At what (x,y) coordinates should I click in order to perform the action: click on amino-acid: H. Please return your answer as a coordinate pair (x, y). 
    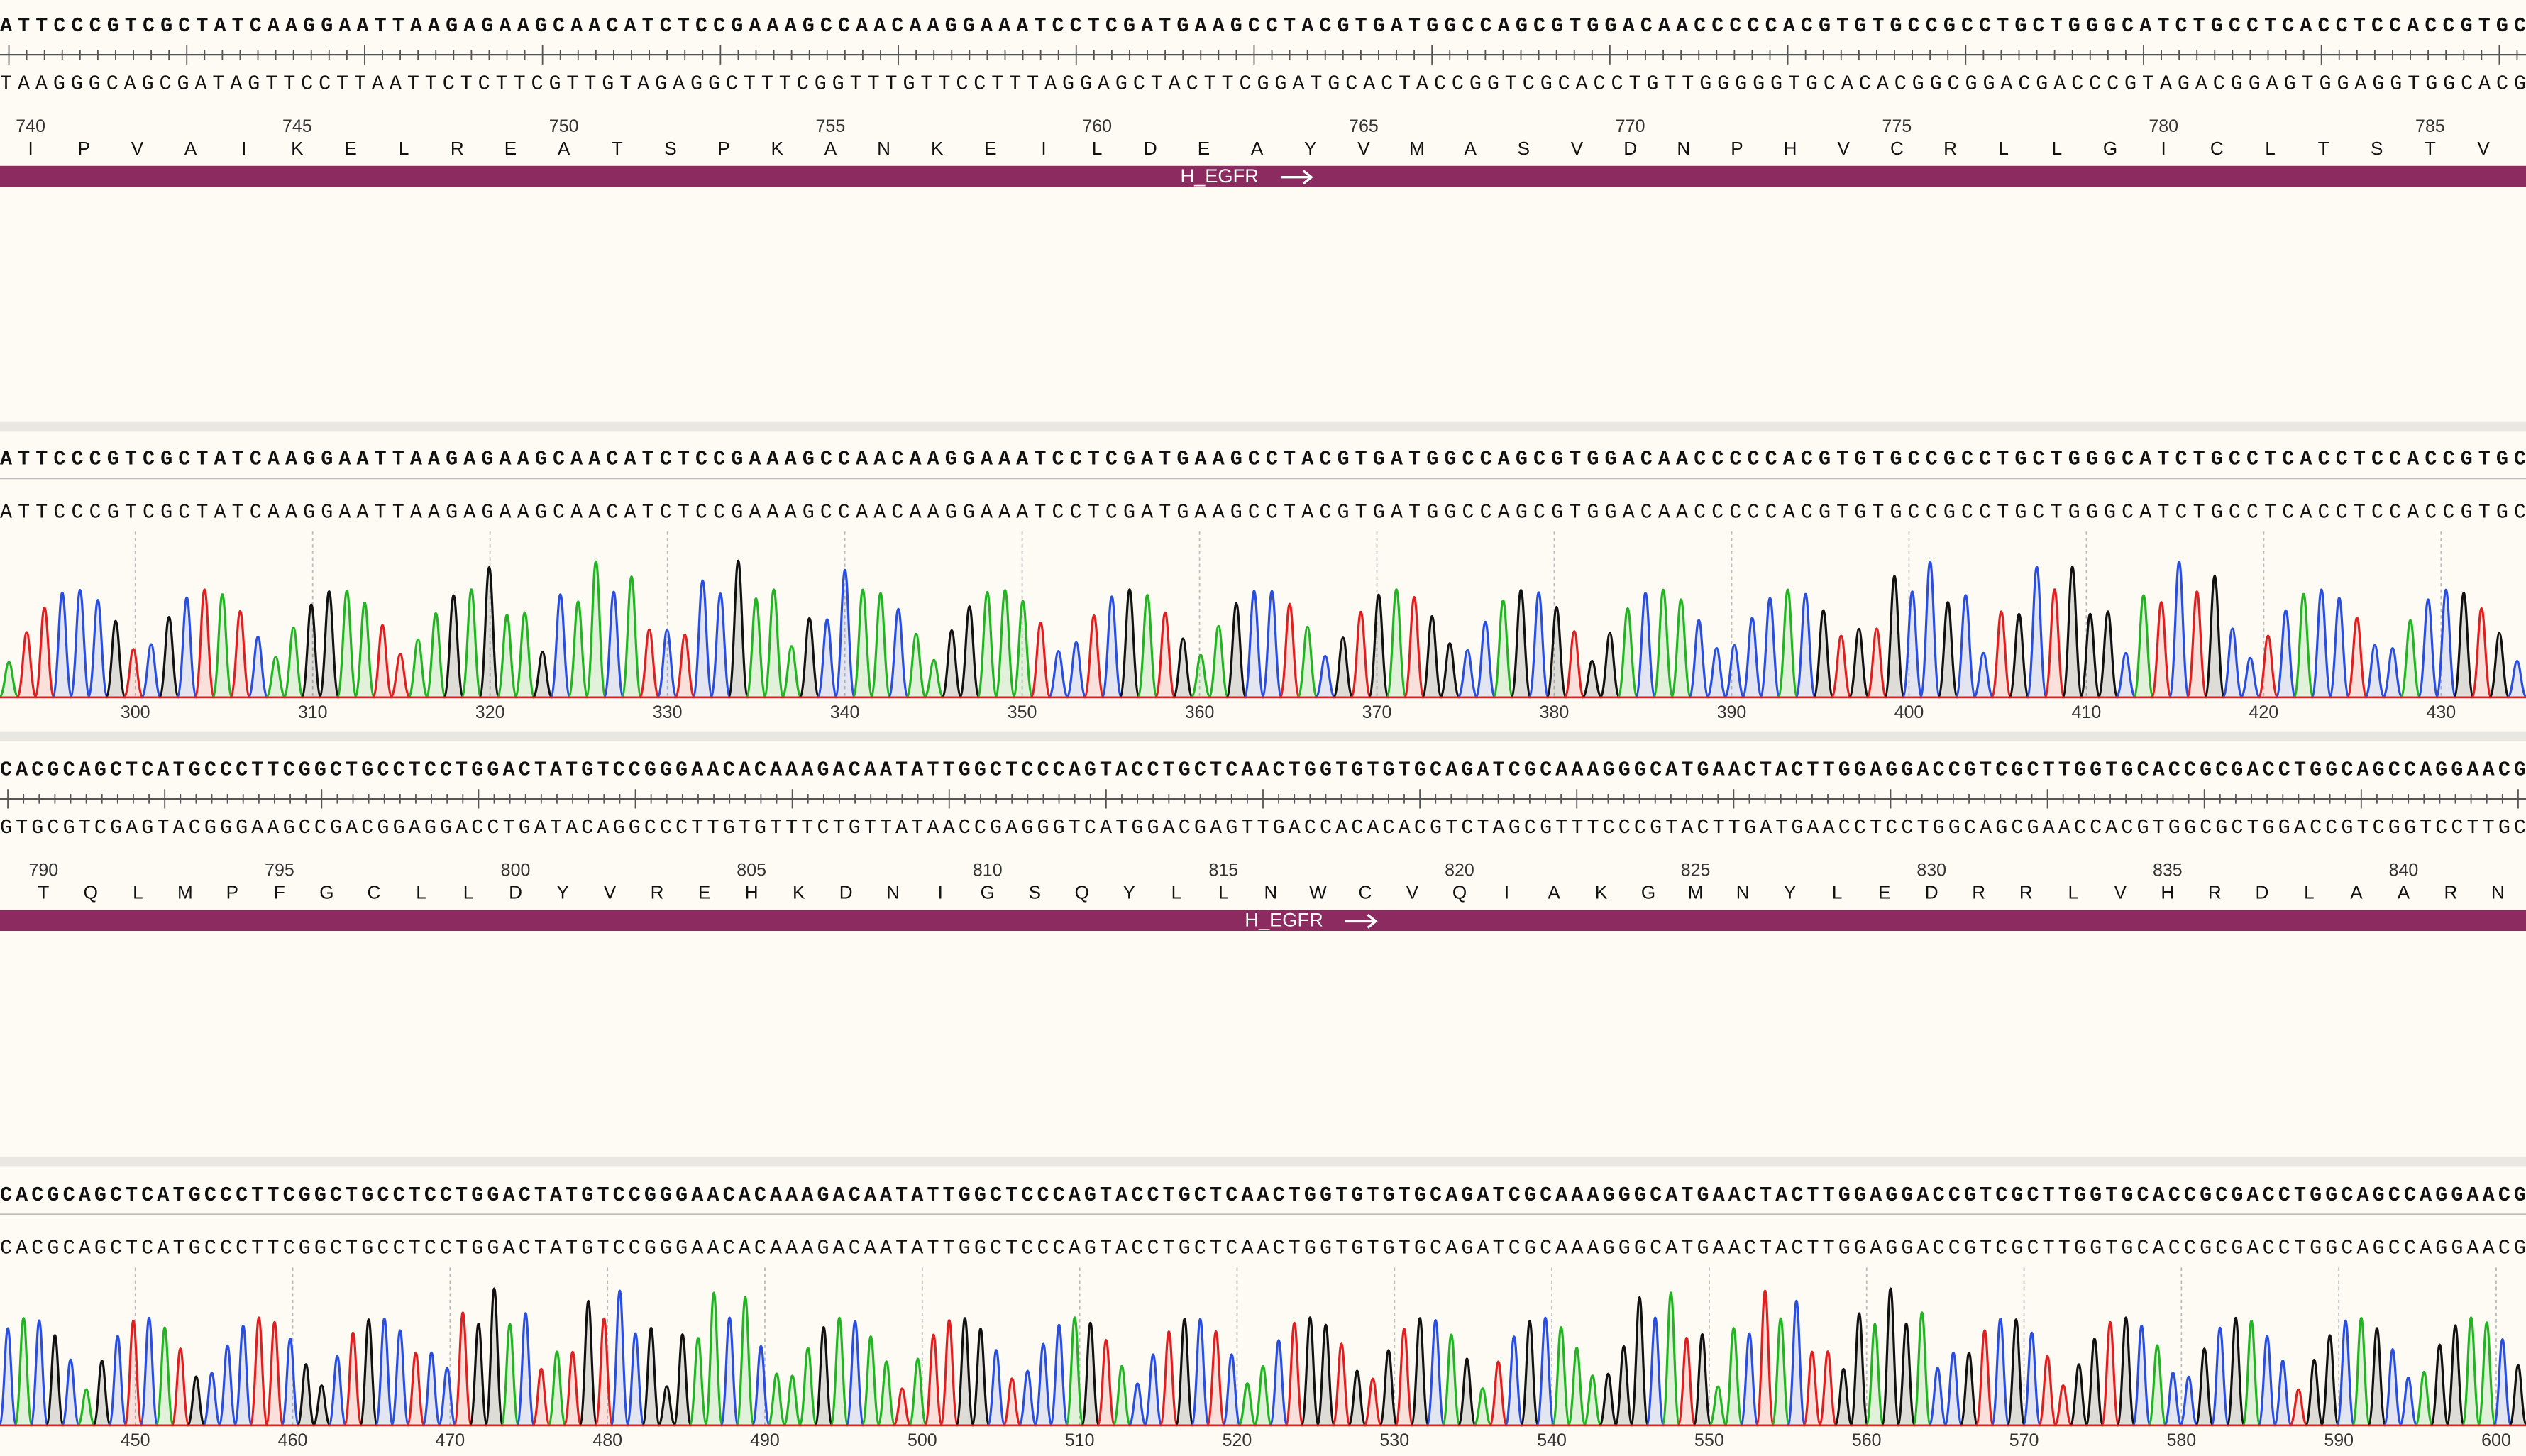
    Looking at the image, I should click on (1790, 148).